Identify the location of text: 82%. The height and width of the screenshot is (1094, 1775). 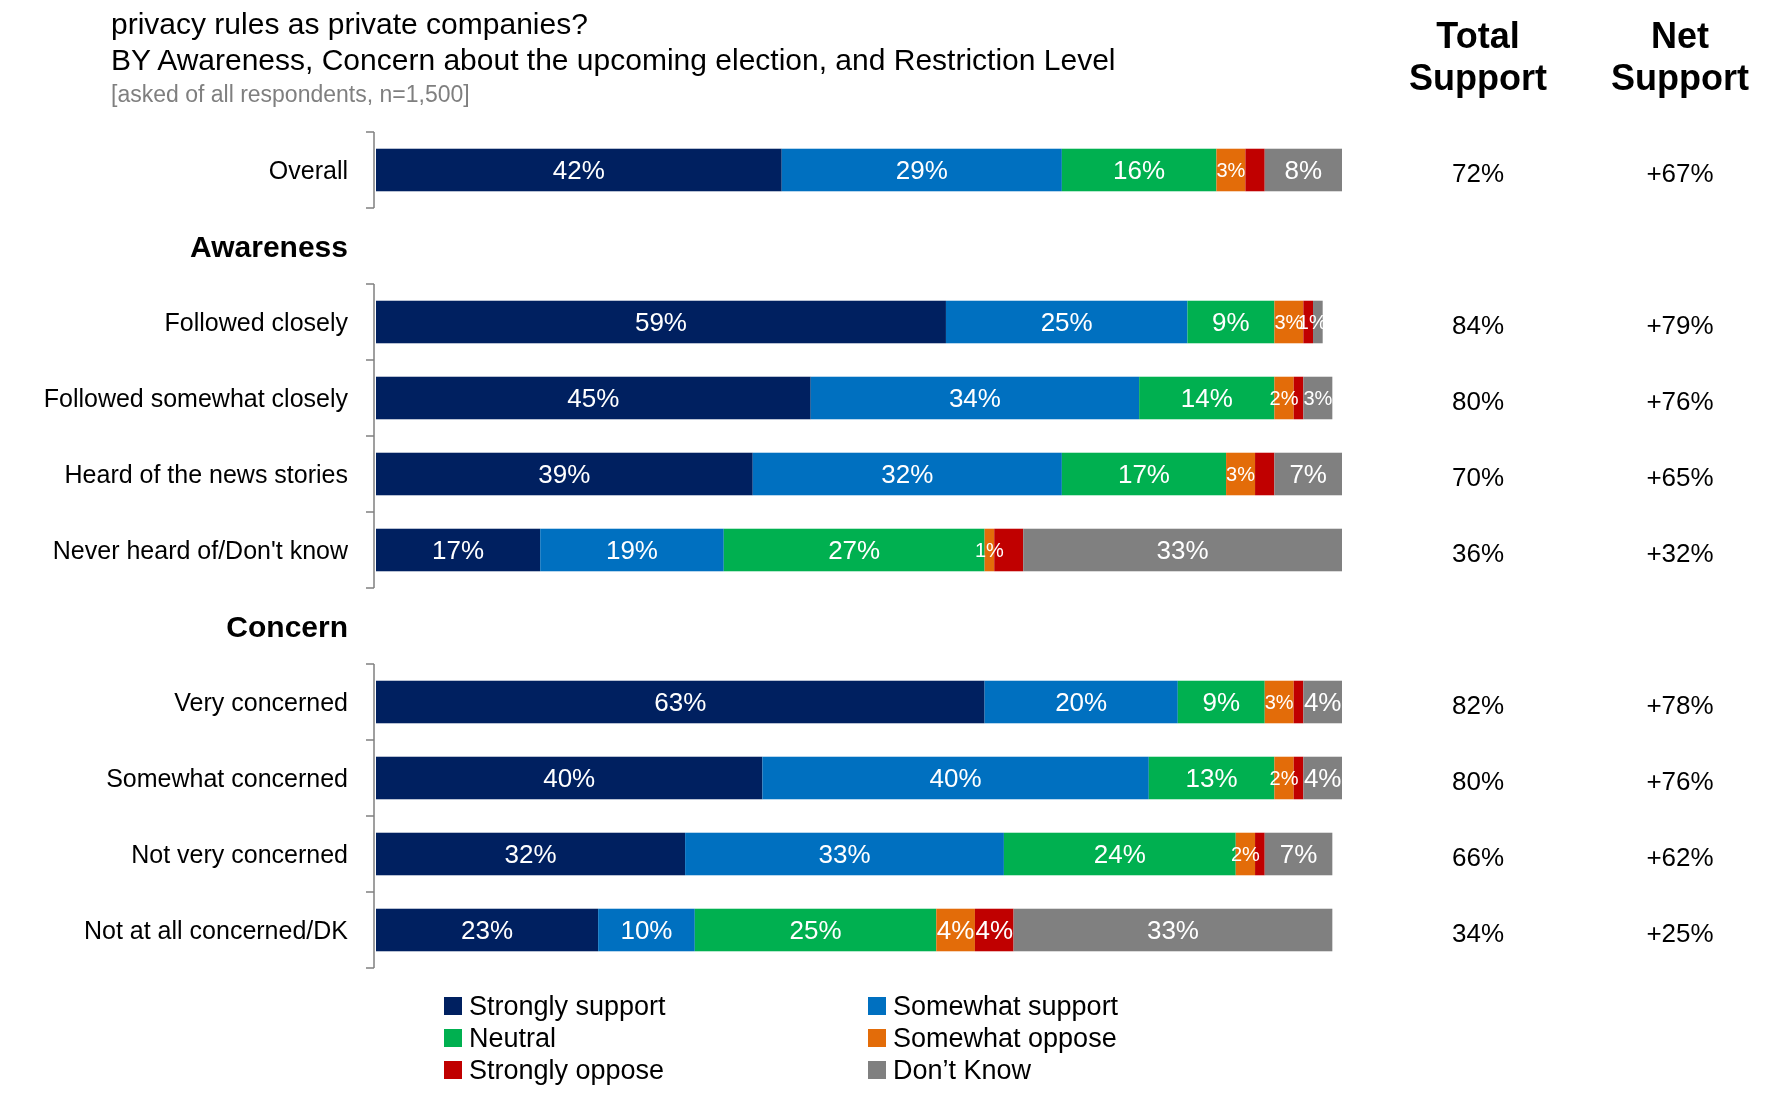
(1478, 705).